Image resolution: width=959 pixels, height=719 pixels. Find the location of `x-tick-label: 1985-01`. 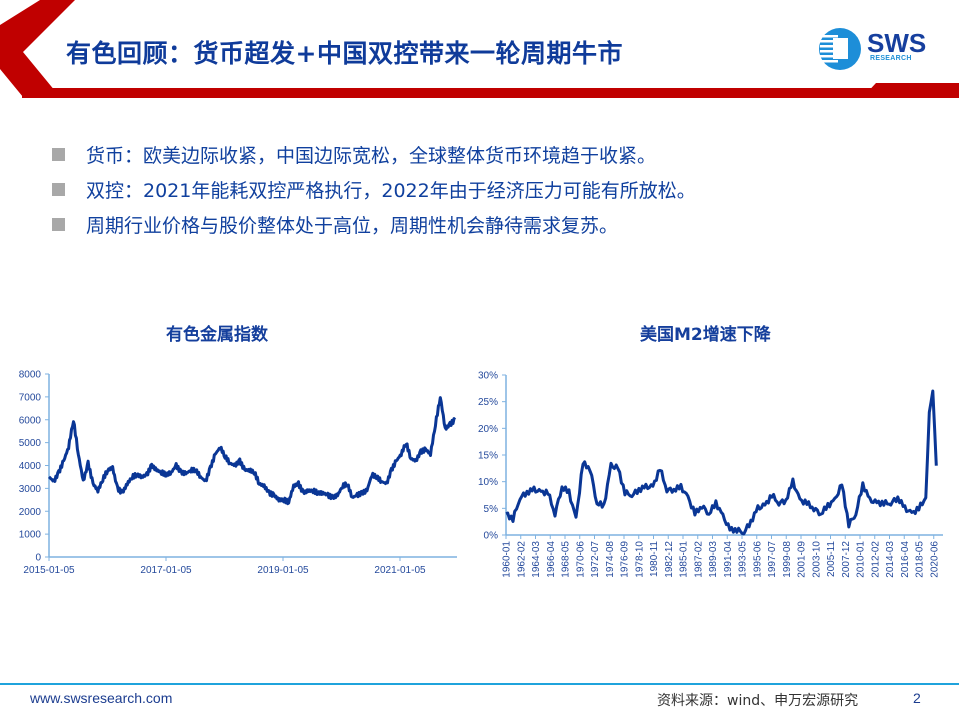

x-tick-label: 1985-01 is located at coordinates (684, 559).